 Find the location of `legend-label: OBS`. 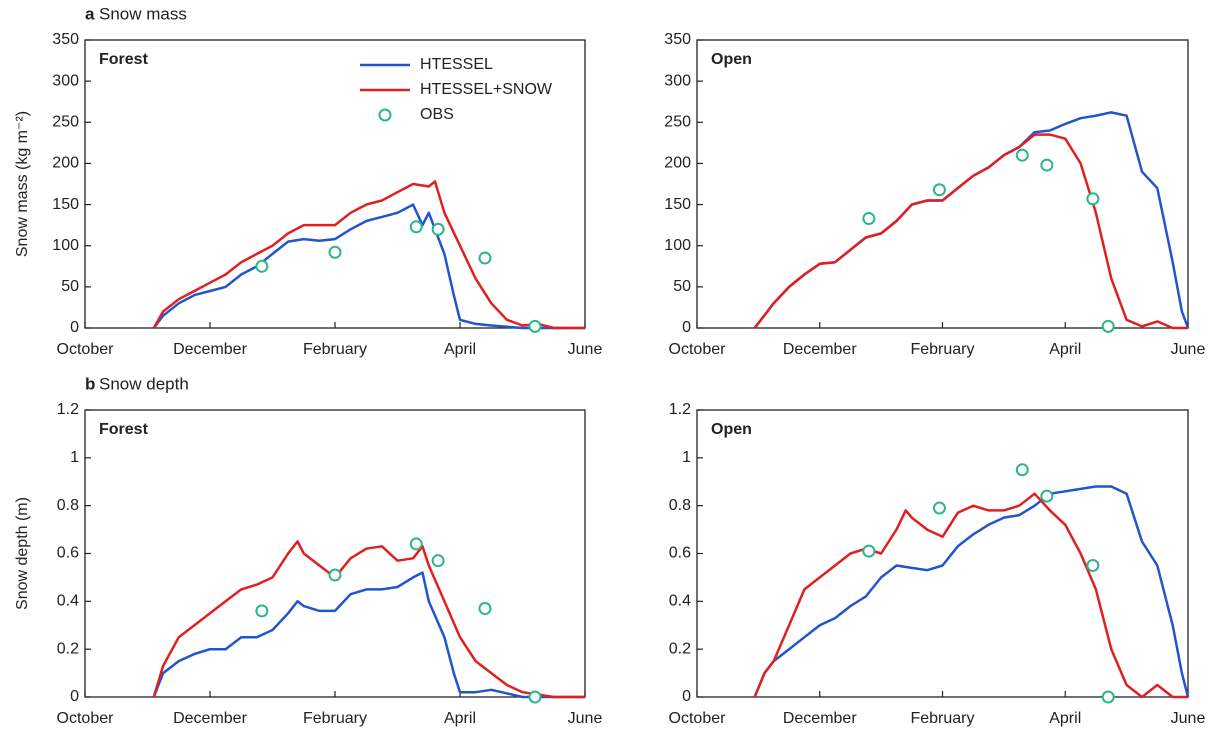

legend-label: OBS is located at coordinates (437, 114).